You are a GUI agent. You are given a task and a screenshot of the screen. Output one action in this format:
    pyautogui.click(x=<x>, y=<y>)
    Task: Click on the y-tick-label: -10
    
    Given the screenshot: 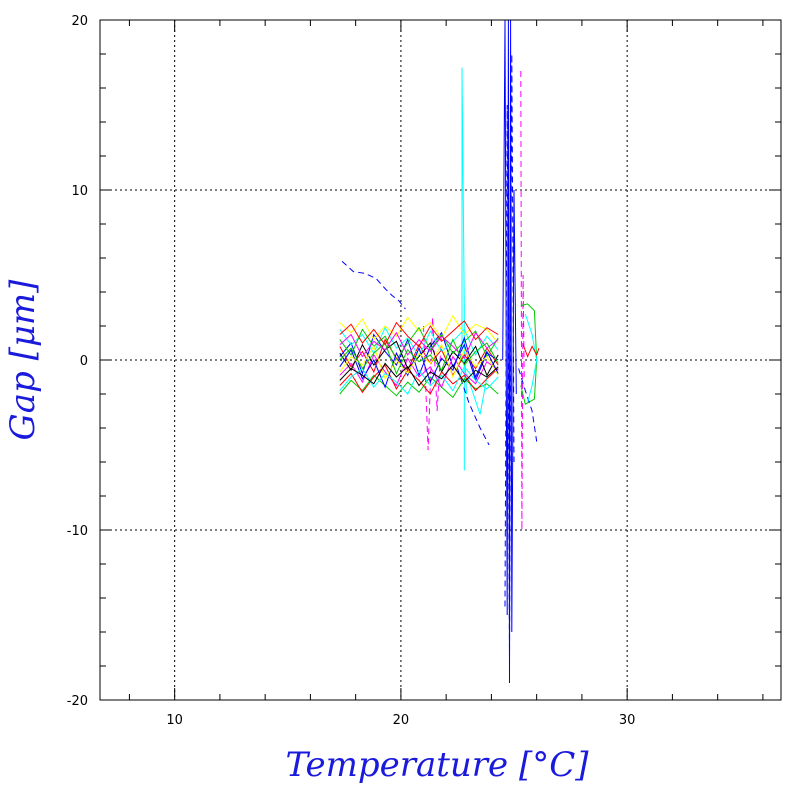 What is the action you would take?
    pyautogui.click(x=77, y=531)
    